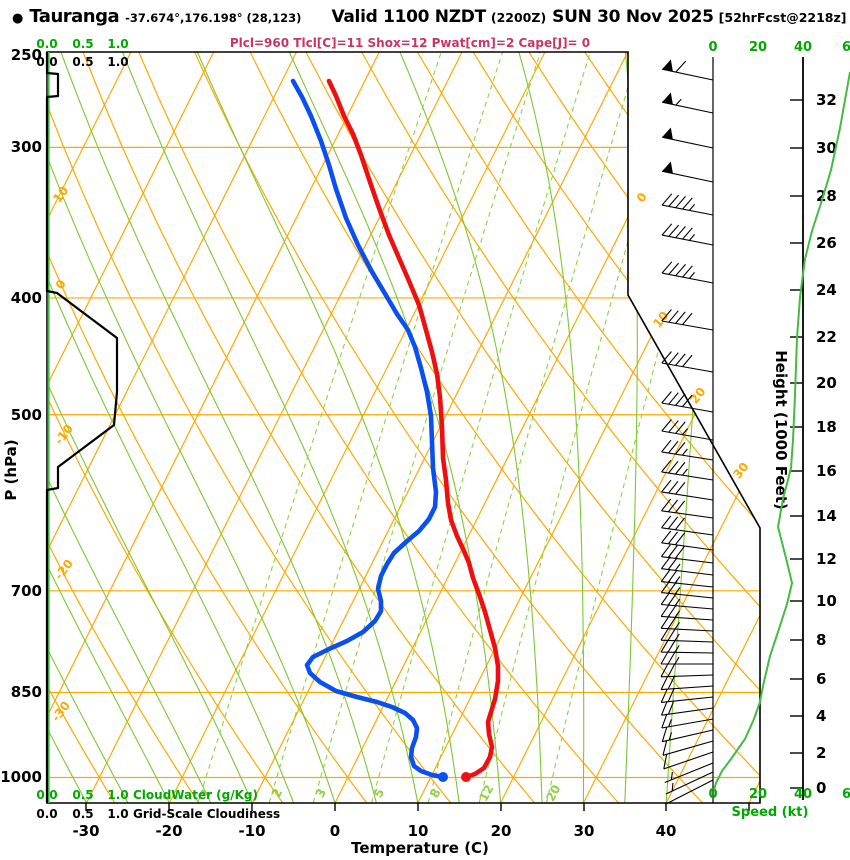 This screenshot has height=860, width=850. I want to click on svg-text: Height (1000 Feet), so click(781, 430).